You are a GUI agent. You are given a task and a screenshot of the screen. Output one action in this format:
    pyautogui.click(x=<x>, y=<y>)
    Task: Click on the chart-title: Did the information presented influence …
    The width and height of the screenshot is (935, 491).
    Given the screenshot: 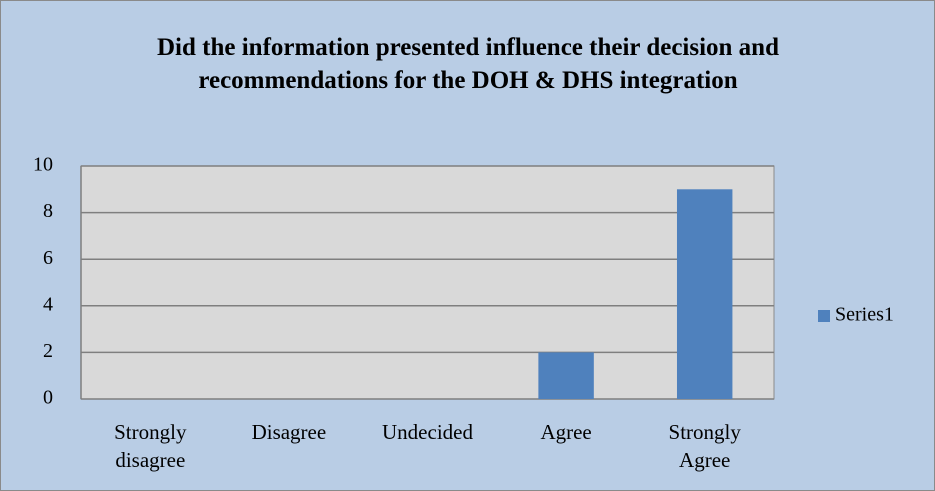 What is the action you would take?
    pyautogui.click(x=467, y=64)
    